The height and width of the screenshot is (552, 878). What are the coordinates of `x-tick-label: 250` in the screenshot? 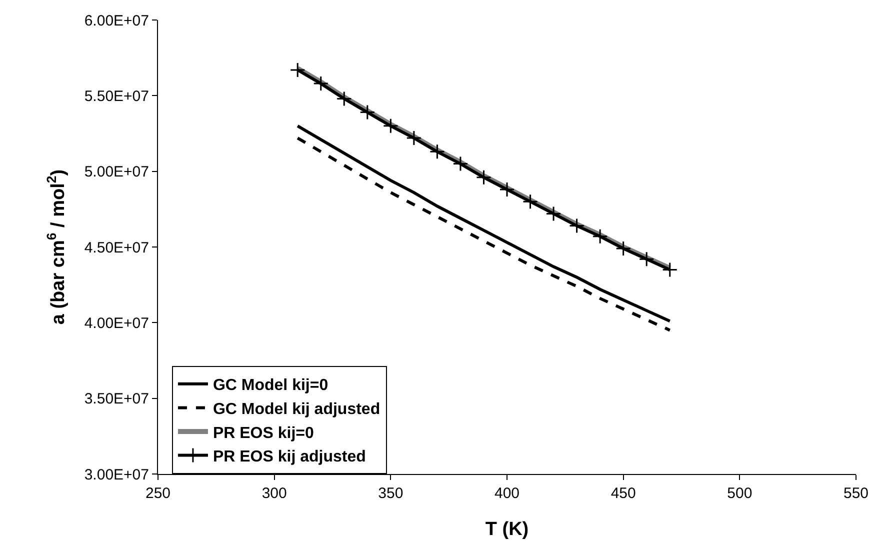 It's located at (158, 493).